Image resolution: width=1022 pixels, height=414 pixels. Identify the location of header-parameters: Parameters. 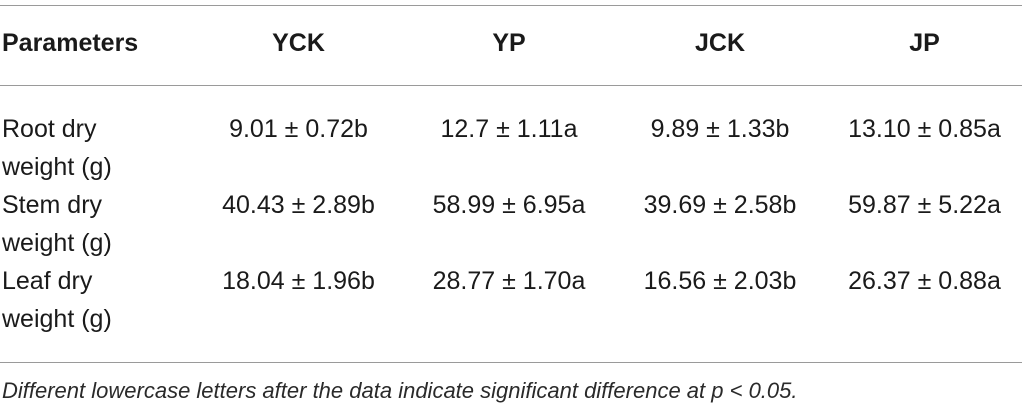
(70, 42).